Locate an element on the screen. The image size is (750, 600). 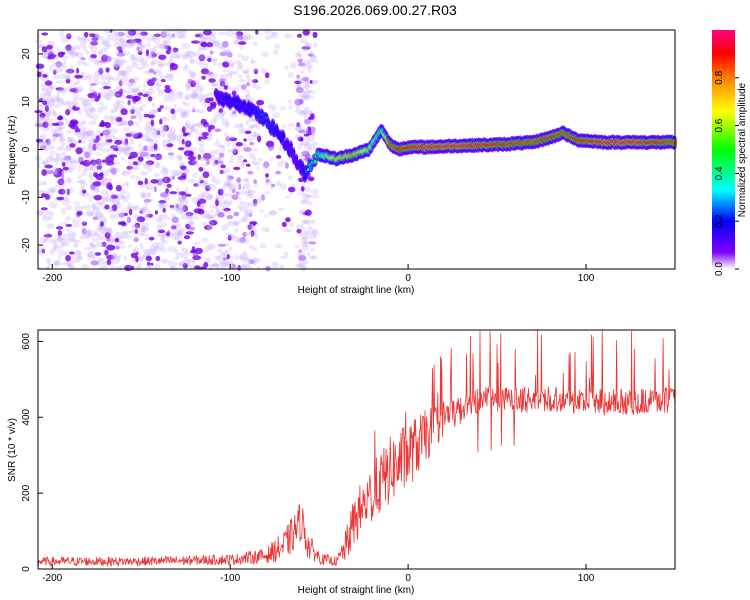
x-tick-label: 100 is located at coordinates (586, 278).